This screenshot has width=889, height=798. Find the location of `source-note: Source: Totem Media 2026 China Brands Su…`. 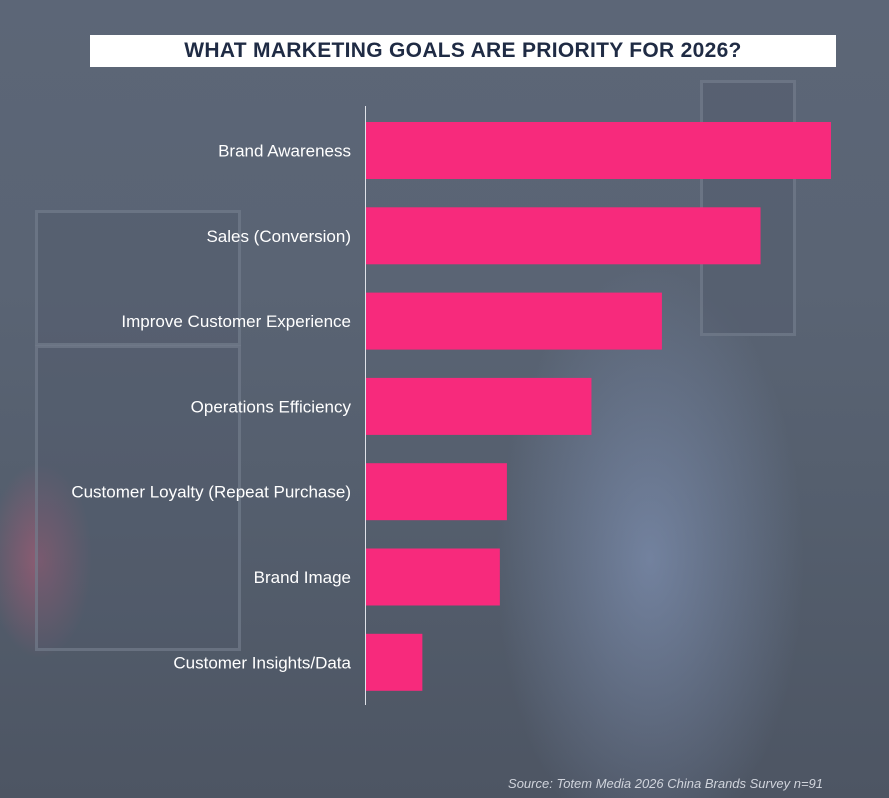

source-note: Source: Totem Media 2026 China Brands Su… is located at coordinates (665, 783).